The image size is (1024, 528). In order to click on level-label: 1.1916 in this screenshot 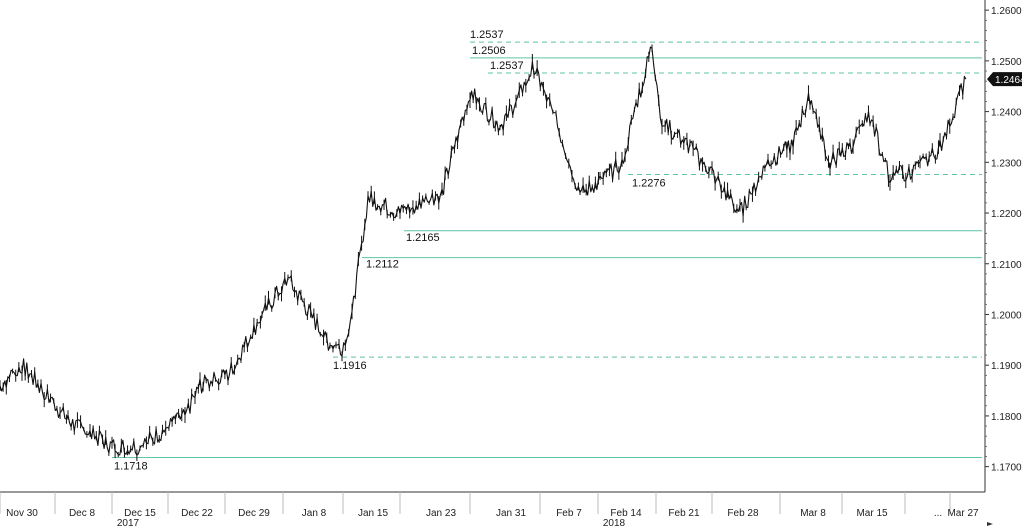, I will do `click(350, 366)`.